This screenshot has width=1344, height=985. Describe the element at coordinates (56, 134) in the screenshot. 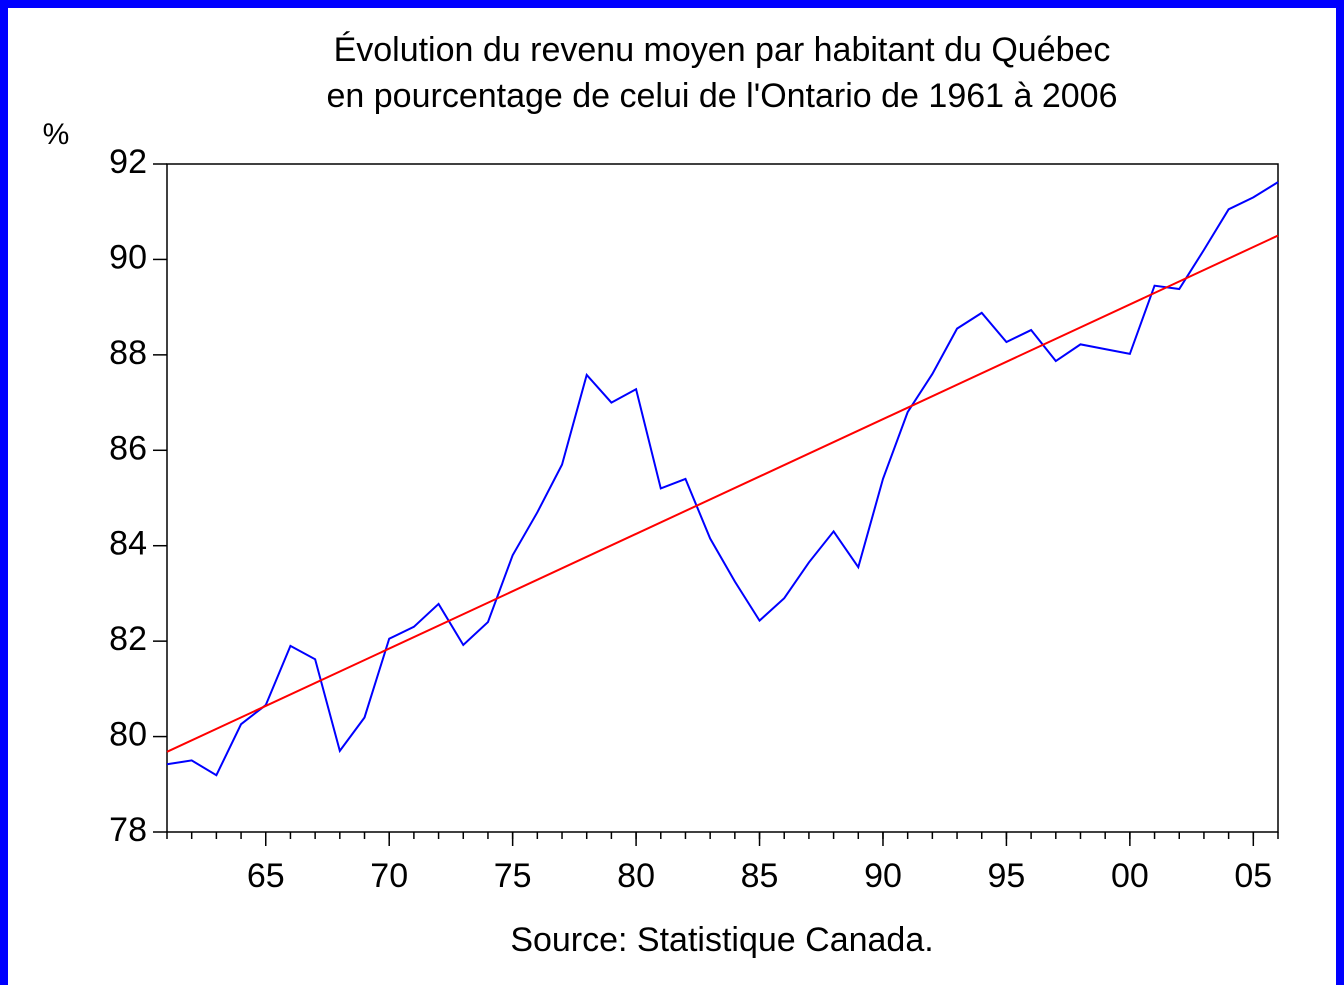

I see `y-axis-label: %` at that location.